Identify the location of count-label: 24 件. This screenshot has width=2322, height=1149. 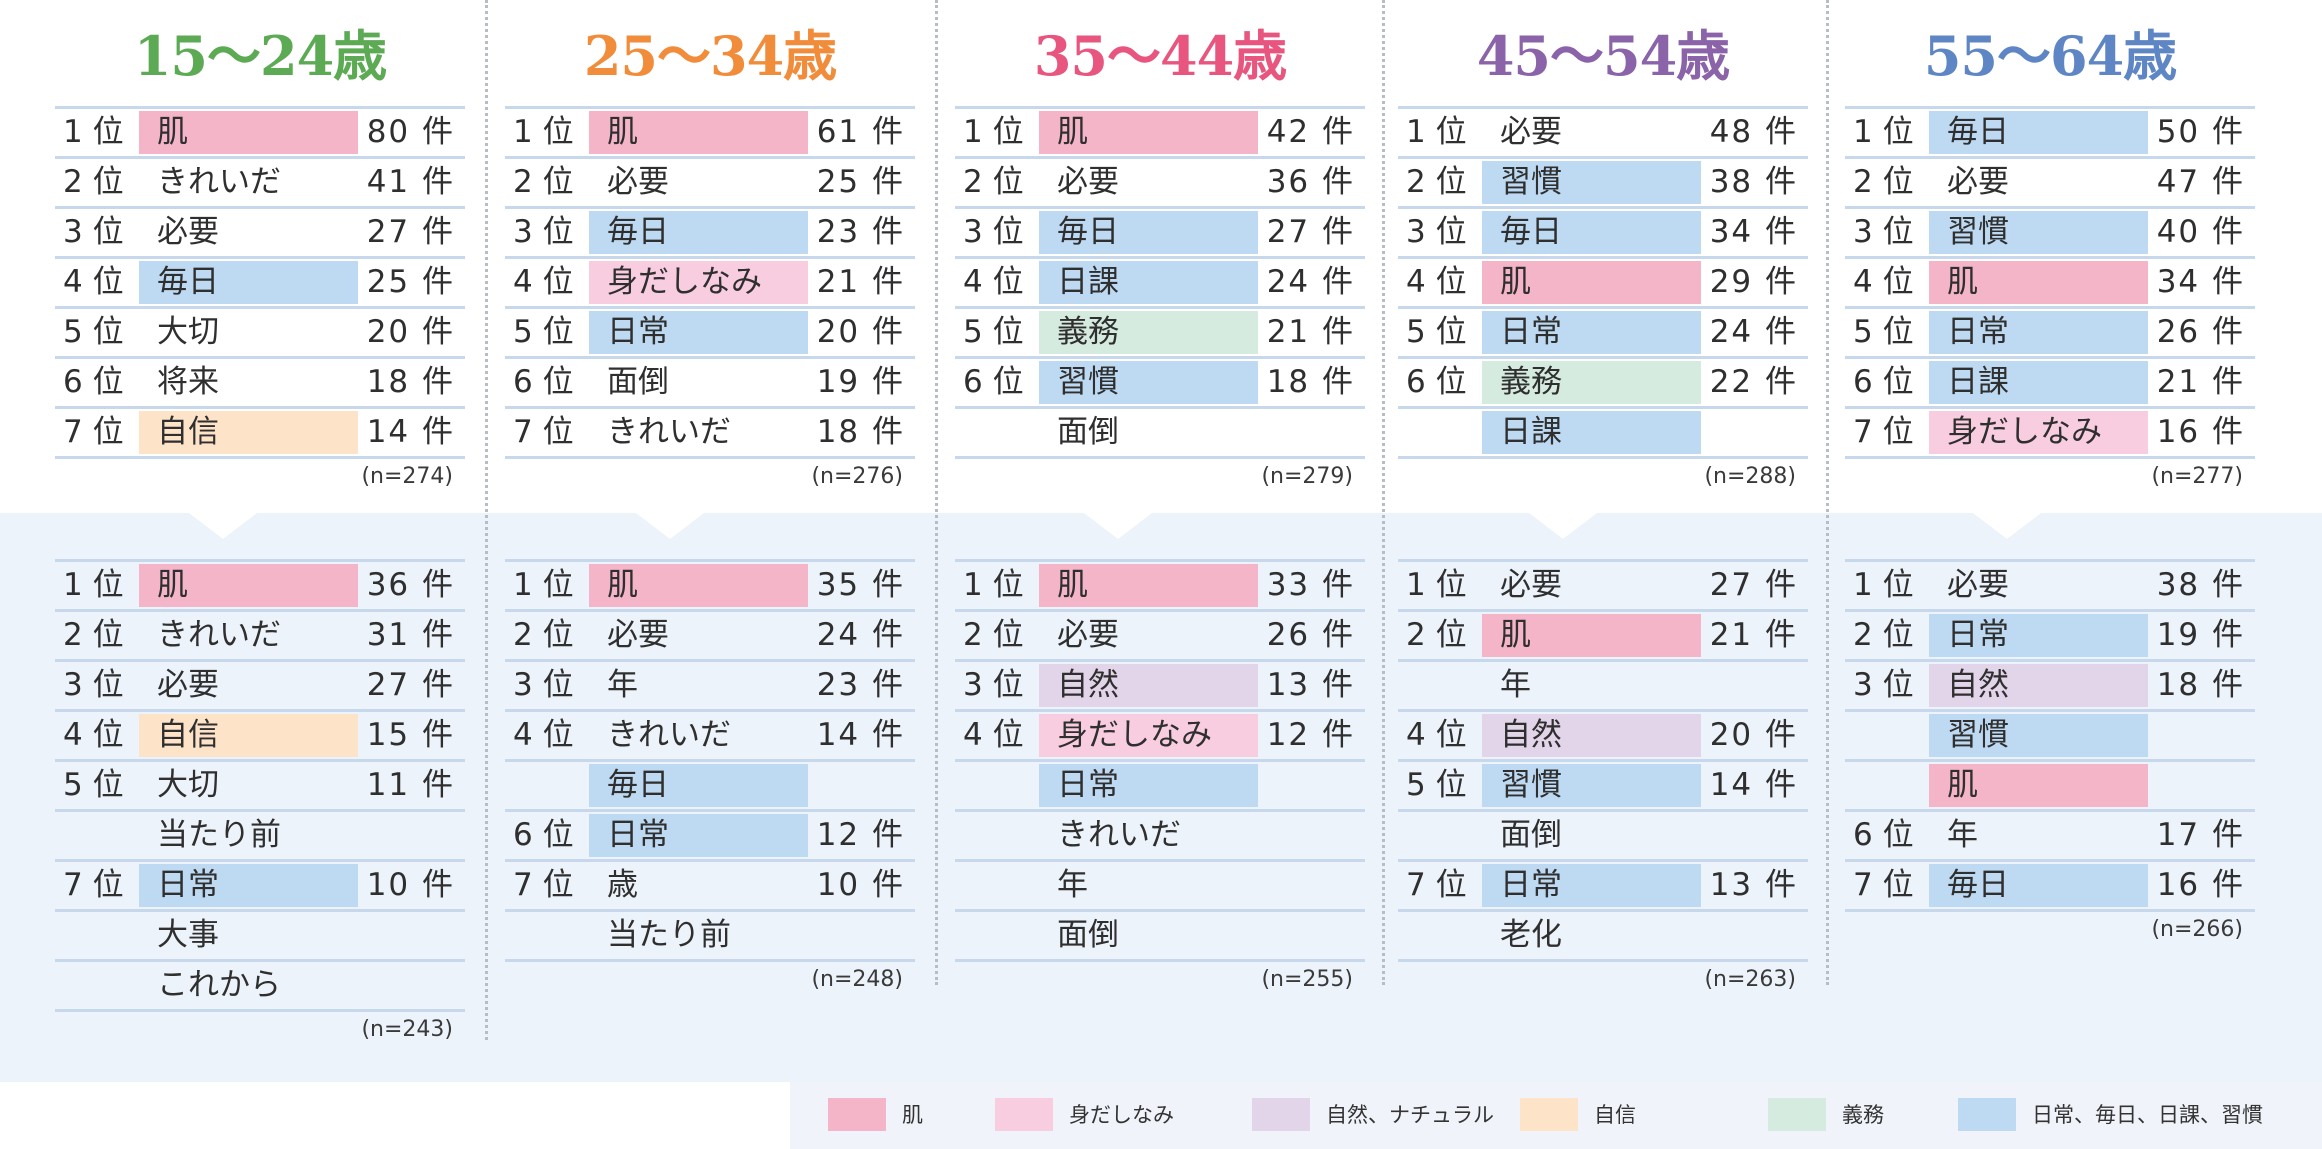
(860, 635).